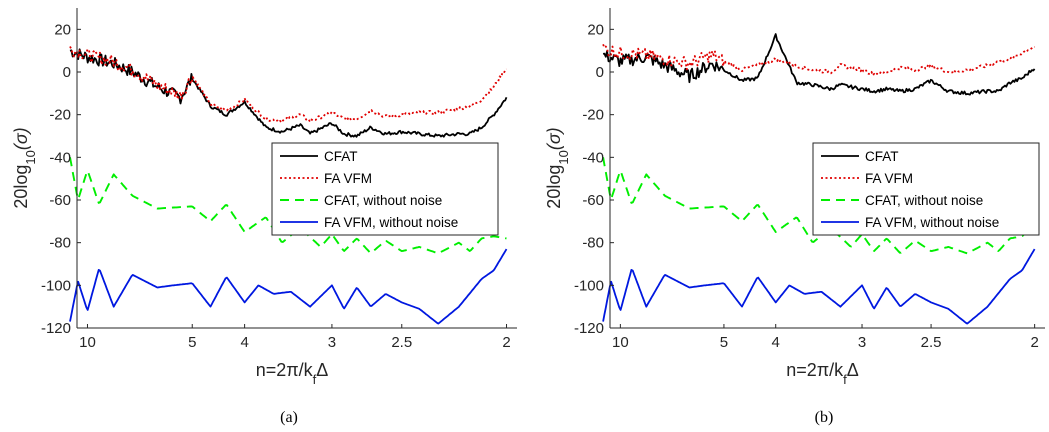 This screenshot has height=432, width=1049. Describe the element at coordinates (289, 417) in the screenshot. I see `panel-caption: (a)` at that location.